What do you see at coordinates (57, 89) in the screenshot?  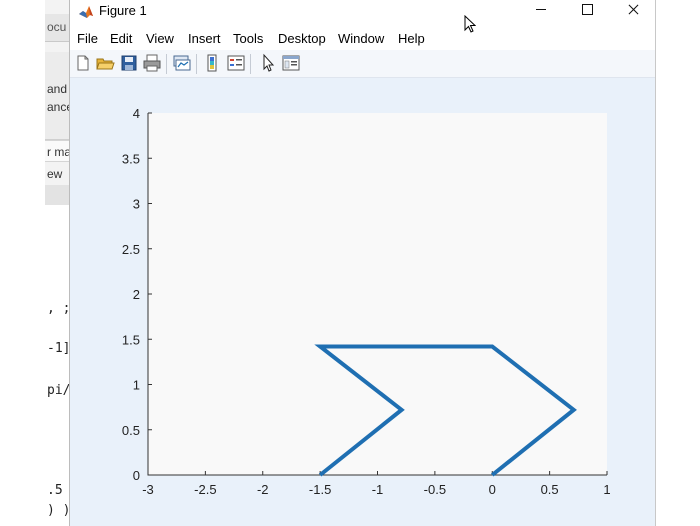 I see `background-panel-line-1: and` at bounding box center [57, 89].